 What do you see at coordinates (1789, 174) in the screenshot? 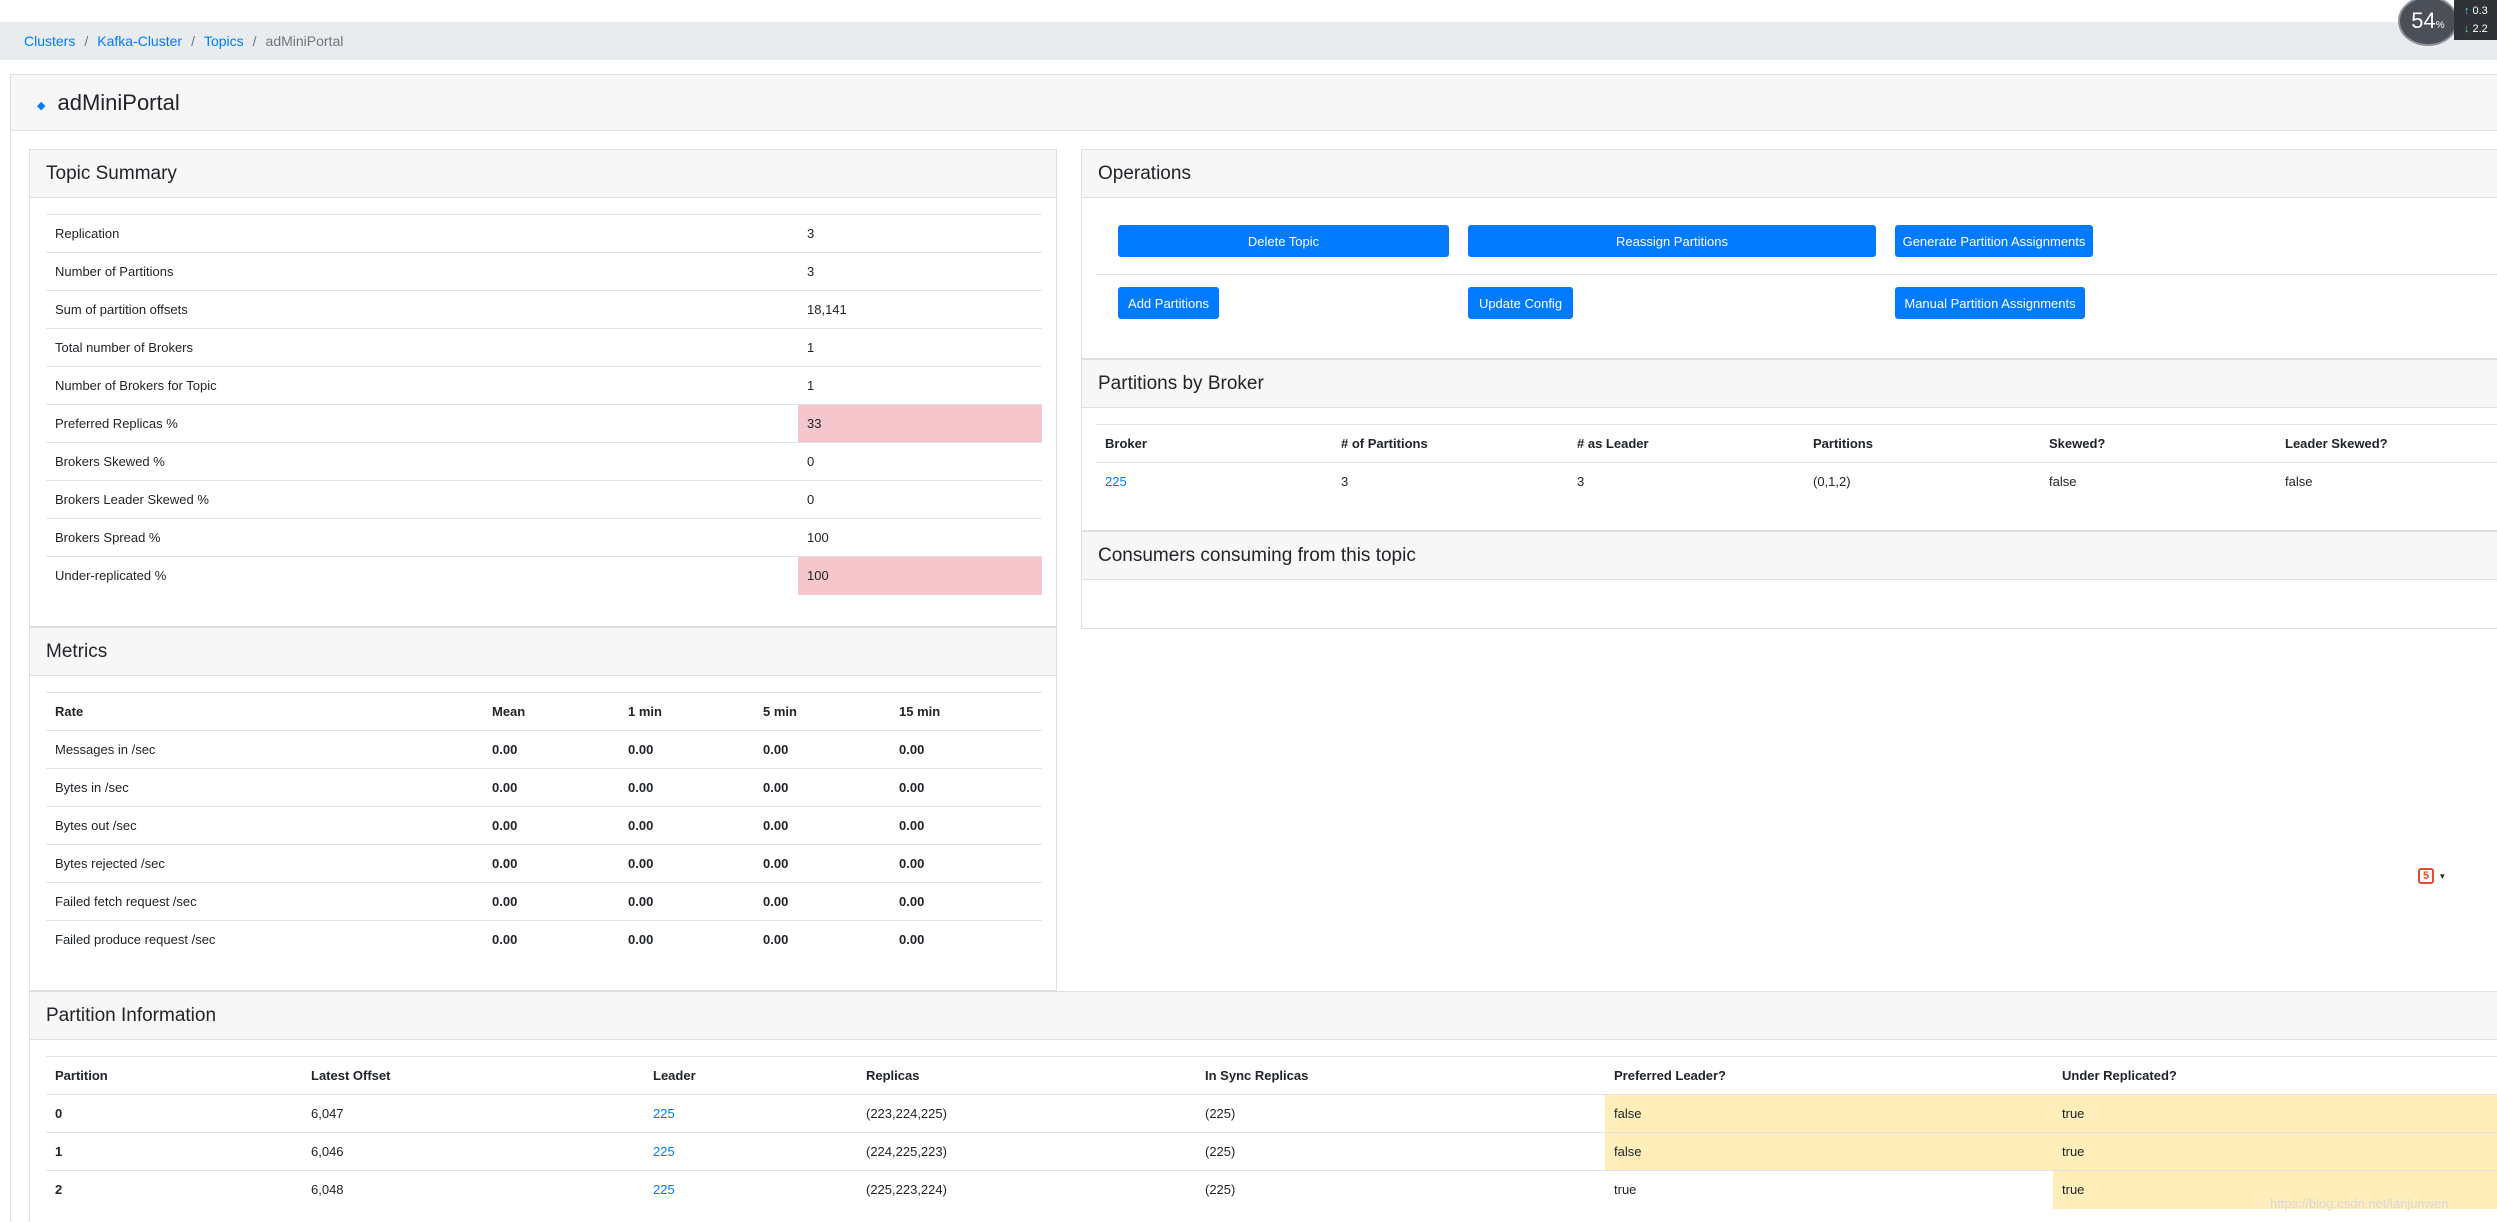
I see `operations-title: Operations` at bounding box center [1789, 174].